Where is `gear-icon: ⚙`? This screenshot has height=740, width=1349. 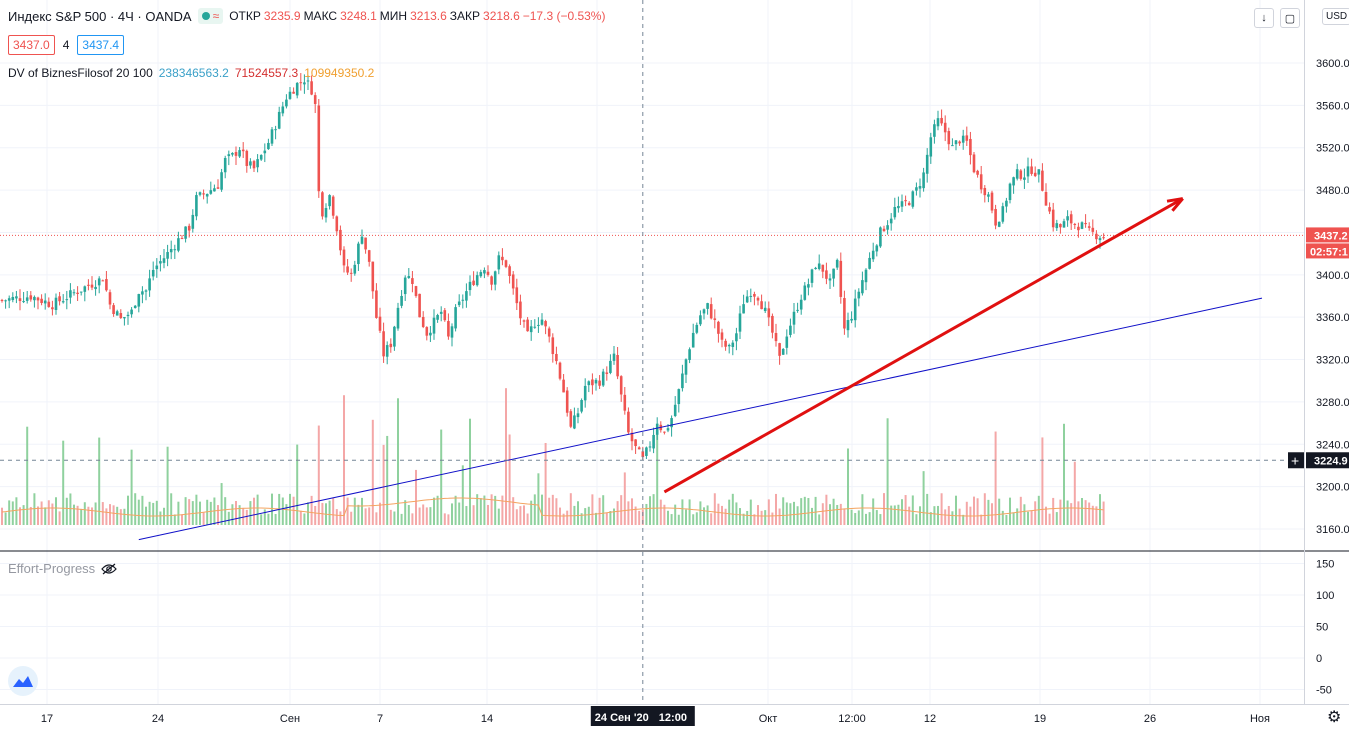 gear-icon: ⚙ is located at coordinates (1334, 717).